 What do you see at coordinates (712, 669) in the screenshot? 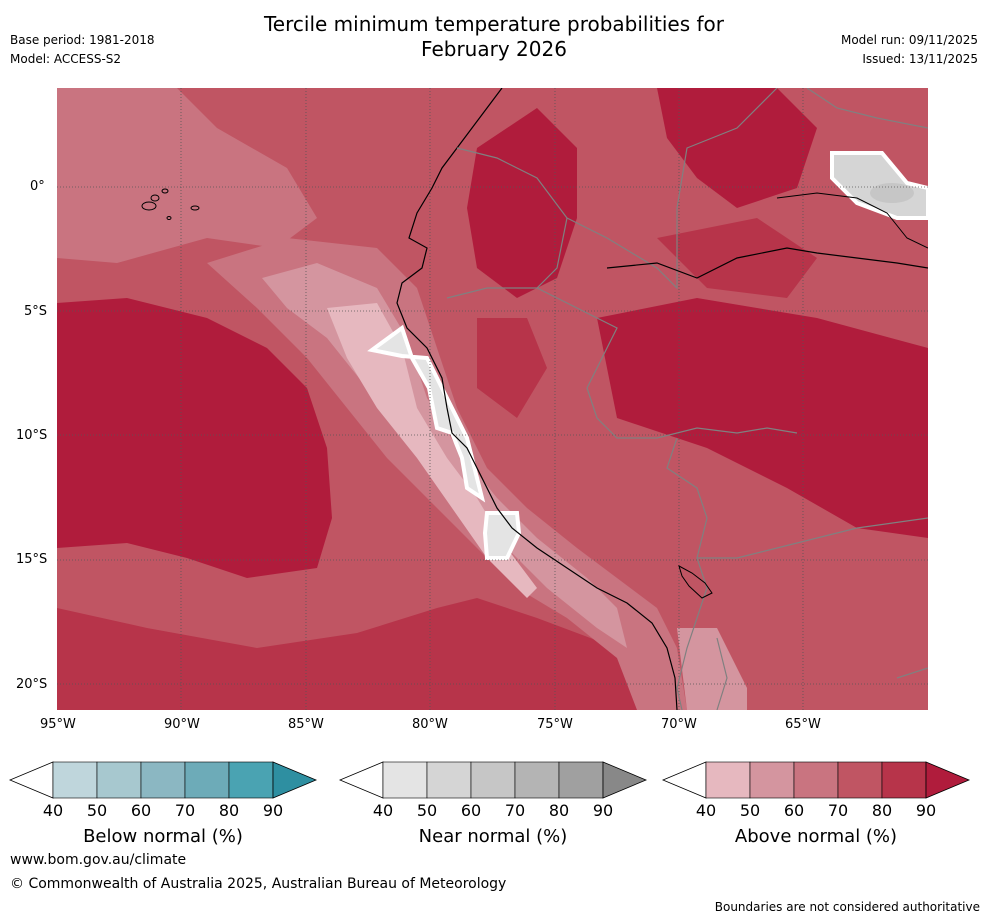
I see `south-light-strip` at bounding box center [712, 669].